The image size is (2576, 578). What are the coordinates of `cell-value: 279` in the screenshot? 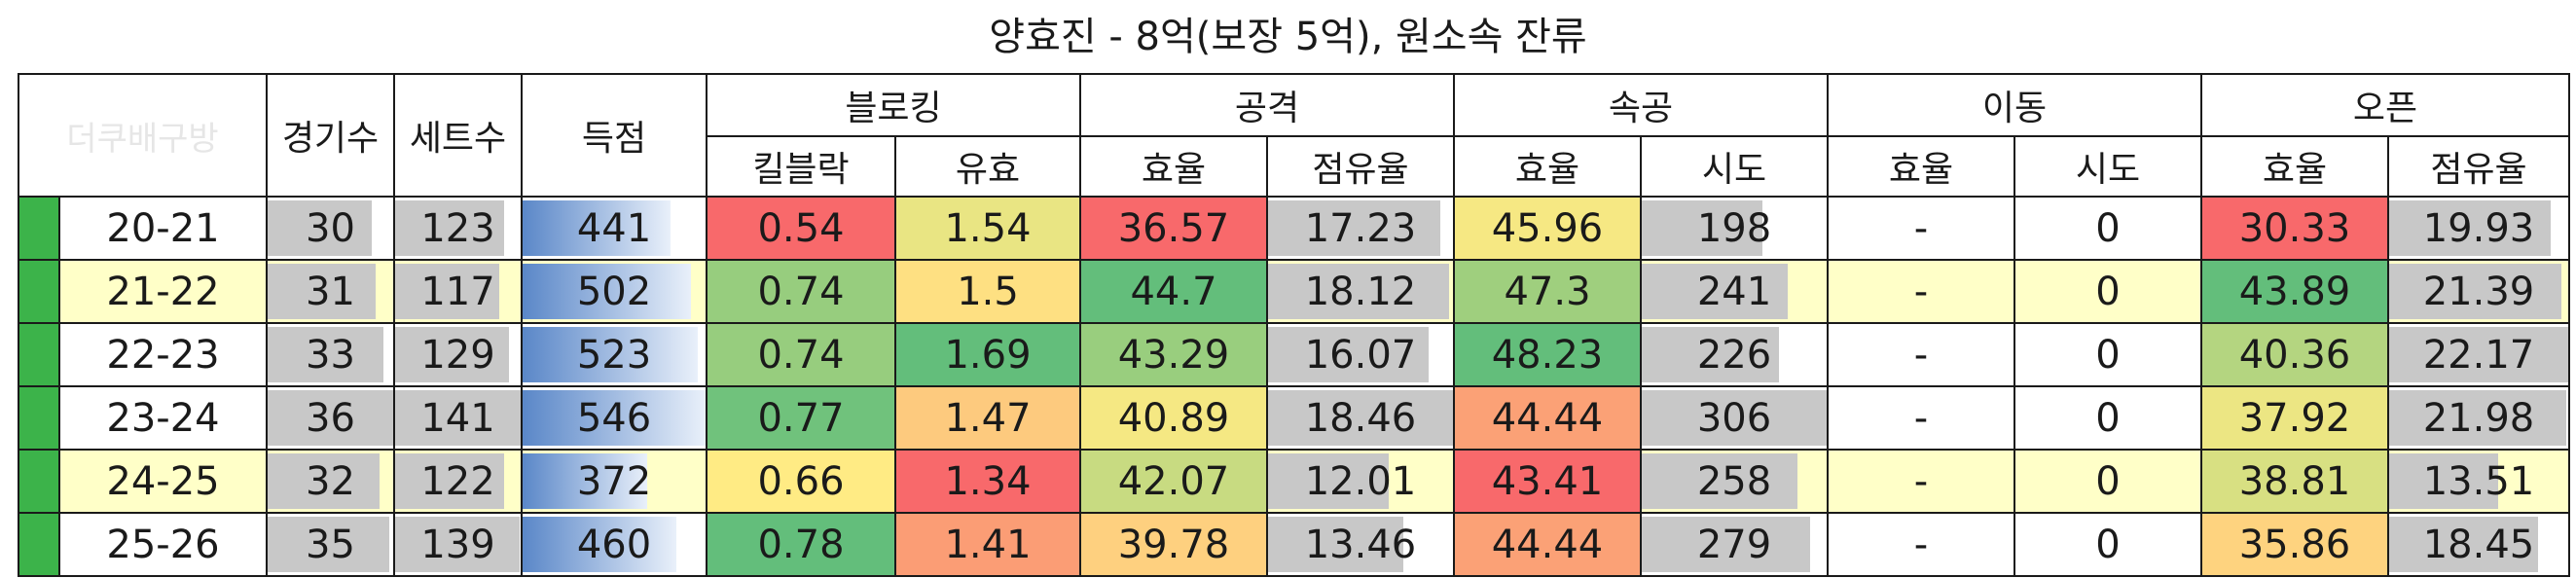 It's located at (1734, 544).